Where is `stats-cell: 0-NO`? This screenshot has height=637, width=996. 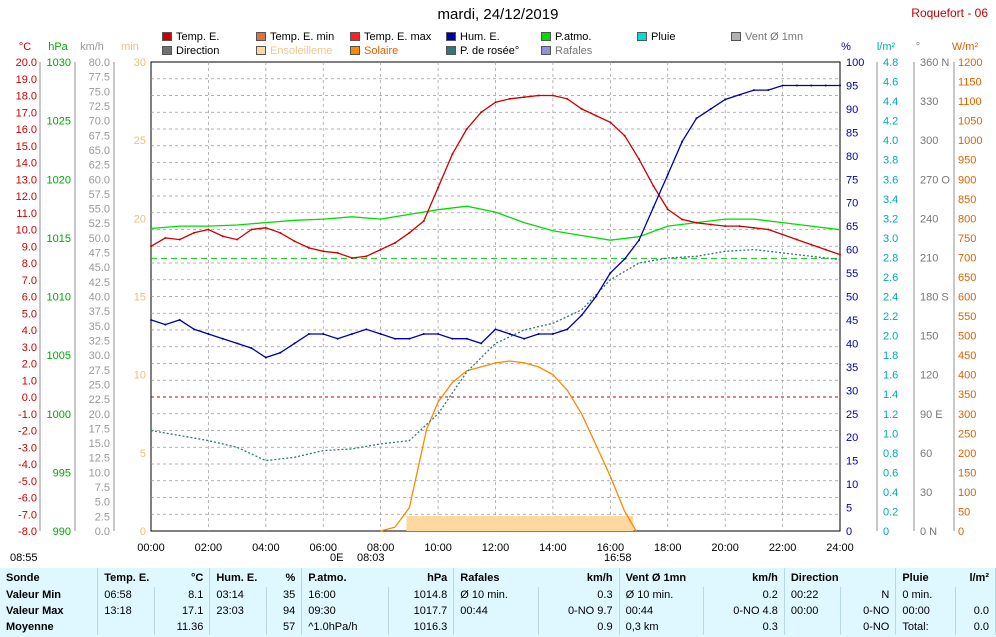 stats-cell: 0-NO is located at coordinates (868, 611).